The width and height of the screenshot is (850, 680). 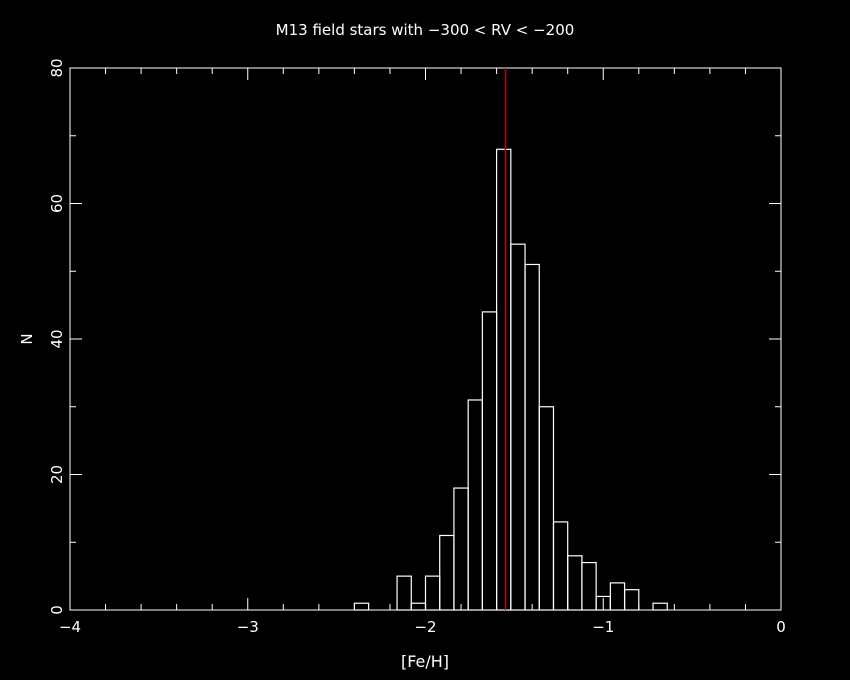 What do you see at coordinates (27, 338) in the screenshot?
I see `y-axis-label: N` at bounding box center [27, 338].